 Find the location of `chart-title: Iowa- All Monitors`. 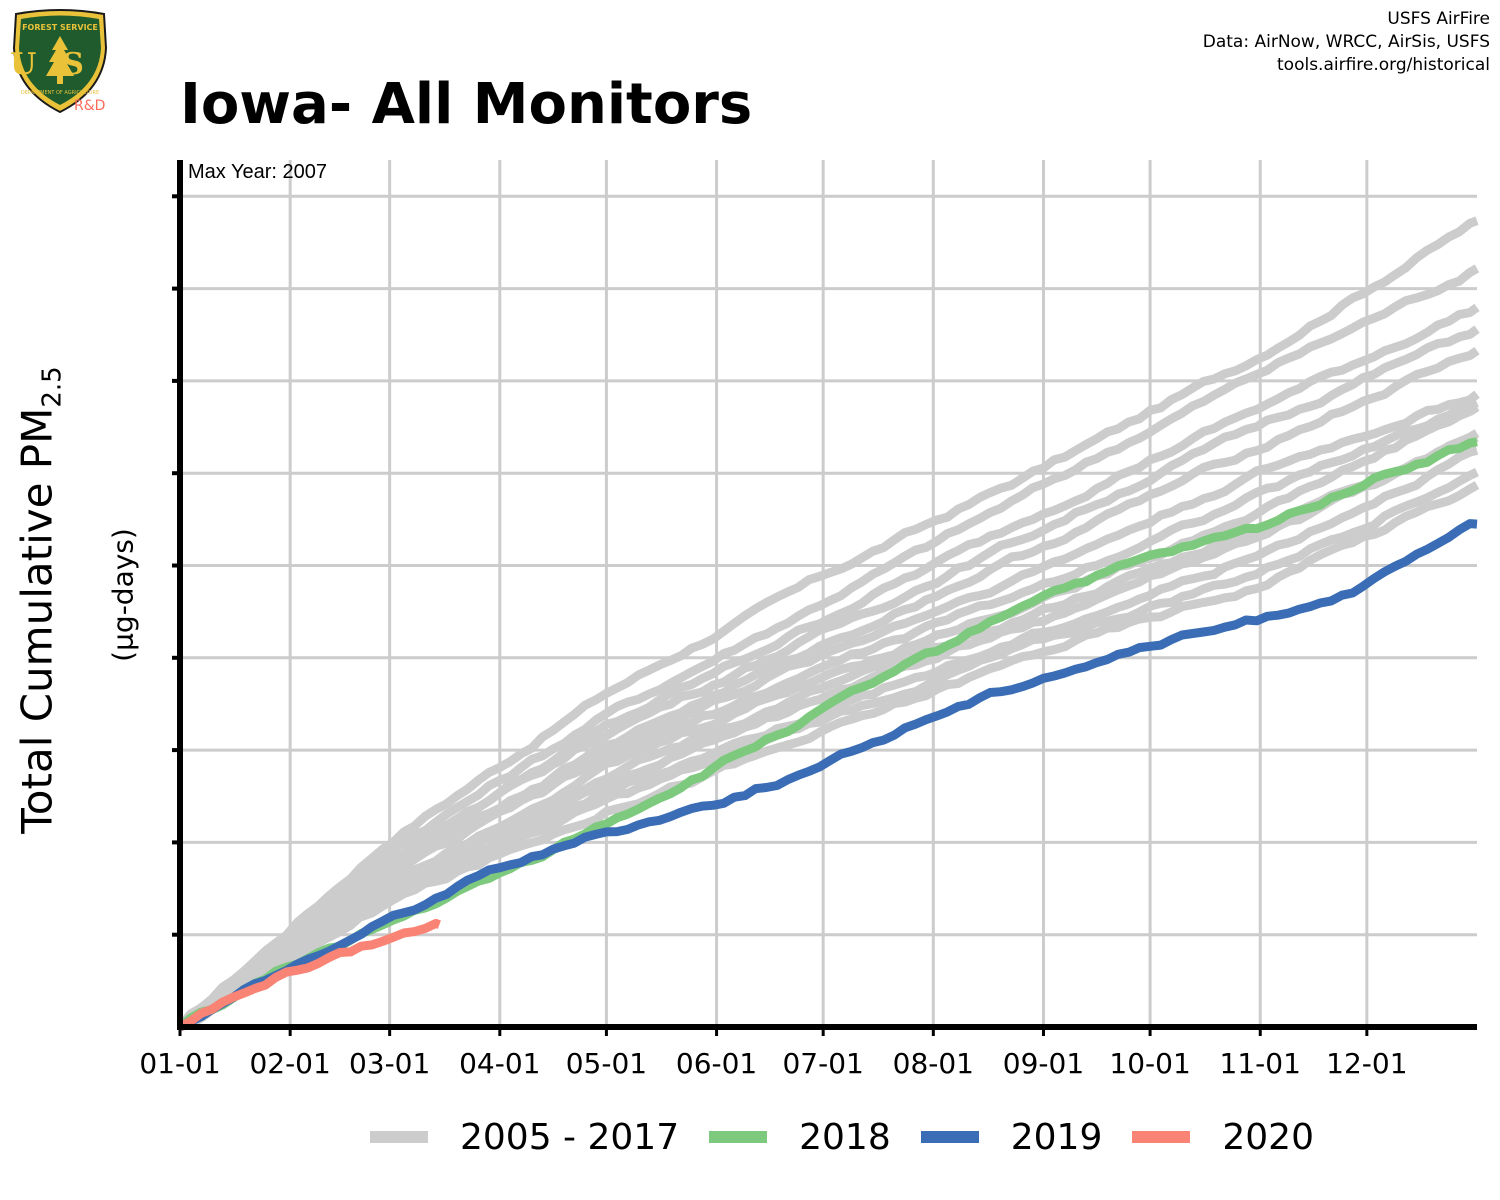

chart-title: Iowa- All Monitors is located at coordinates (466, 104).